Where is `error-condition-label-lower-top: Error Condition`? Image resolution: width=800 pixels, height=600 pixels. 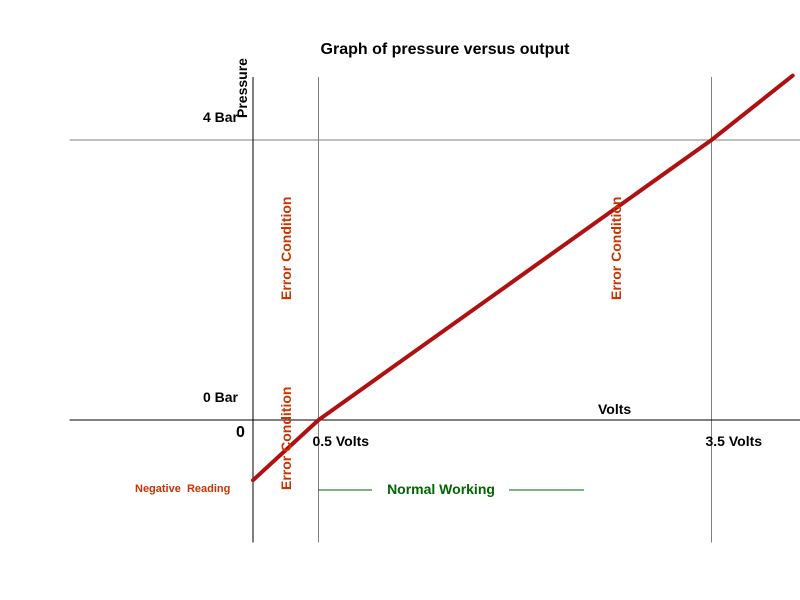 error-condition-label-lower-top: Error Condition is located at coordinates (286, 248).